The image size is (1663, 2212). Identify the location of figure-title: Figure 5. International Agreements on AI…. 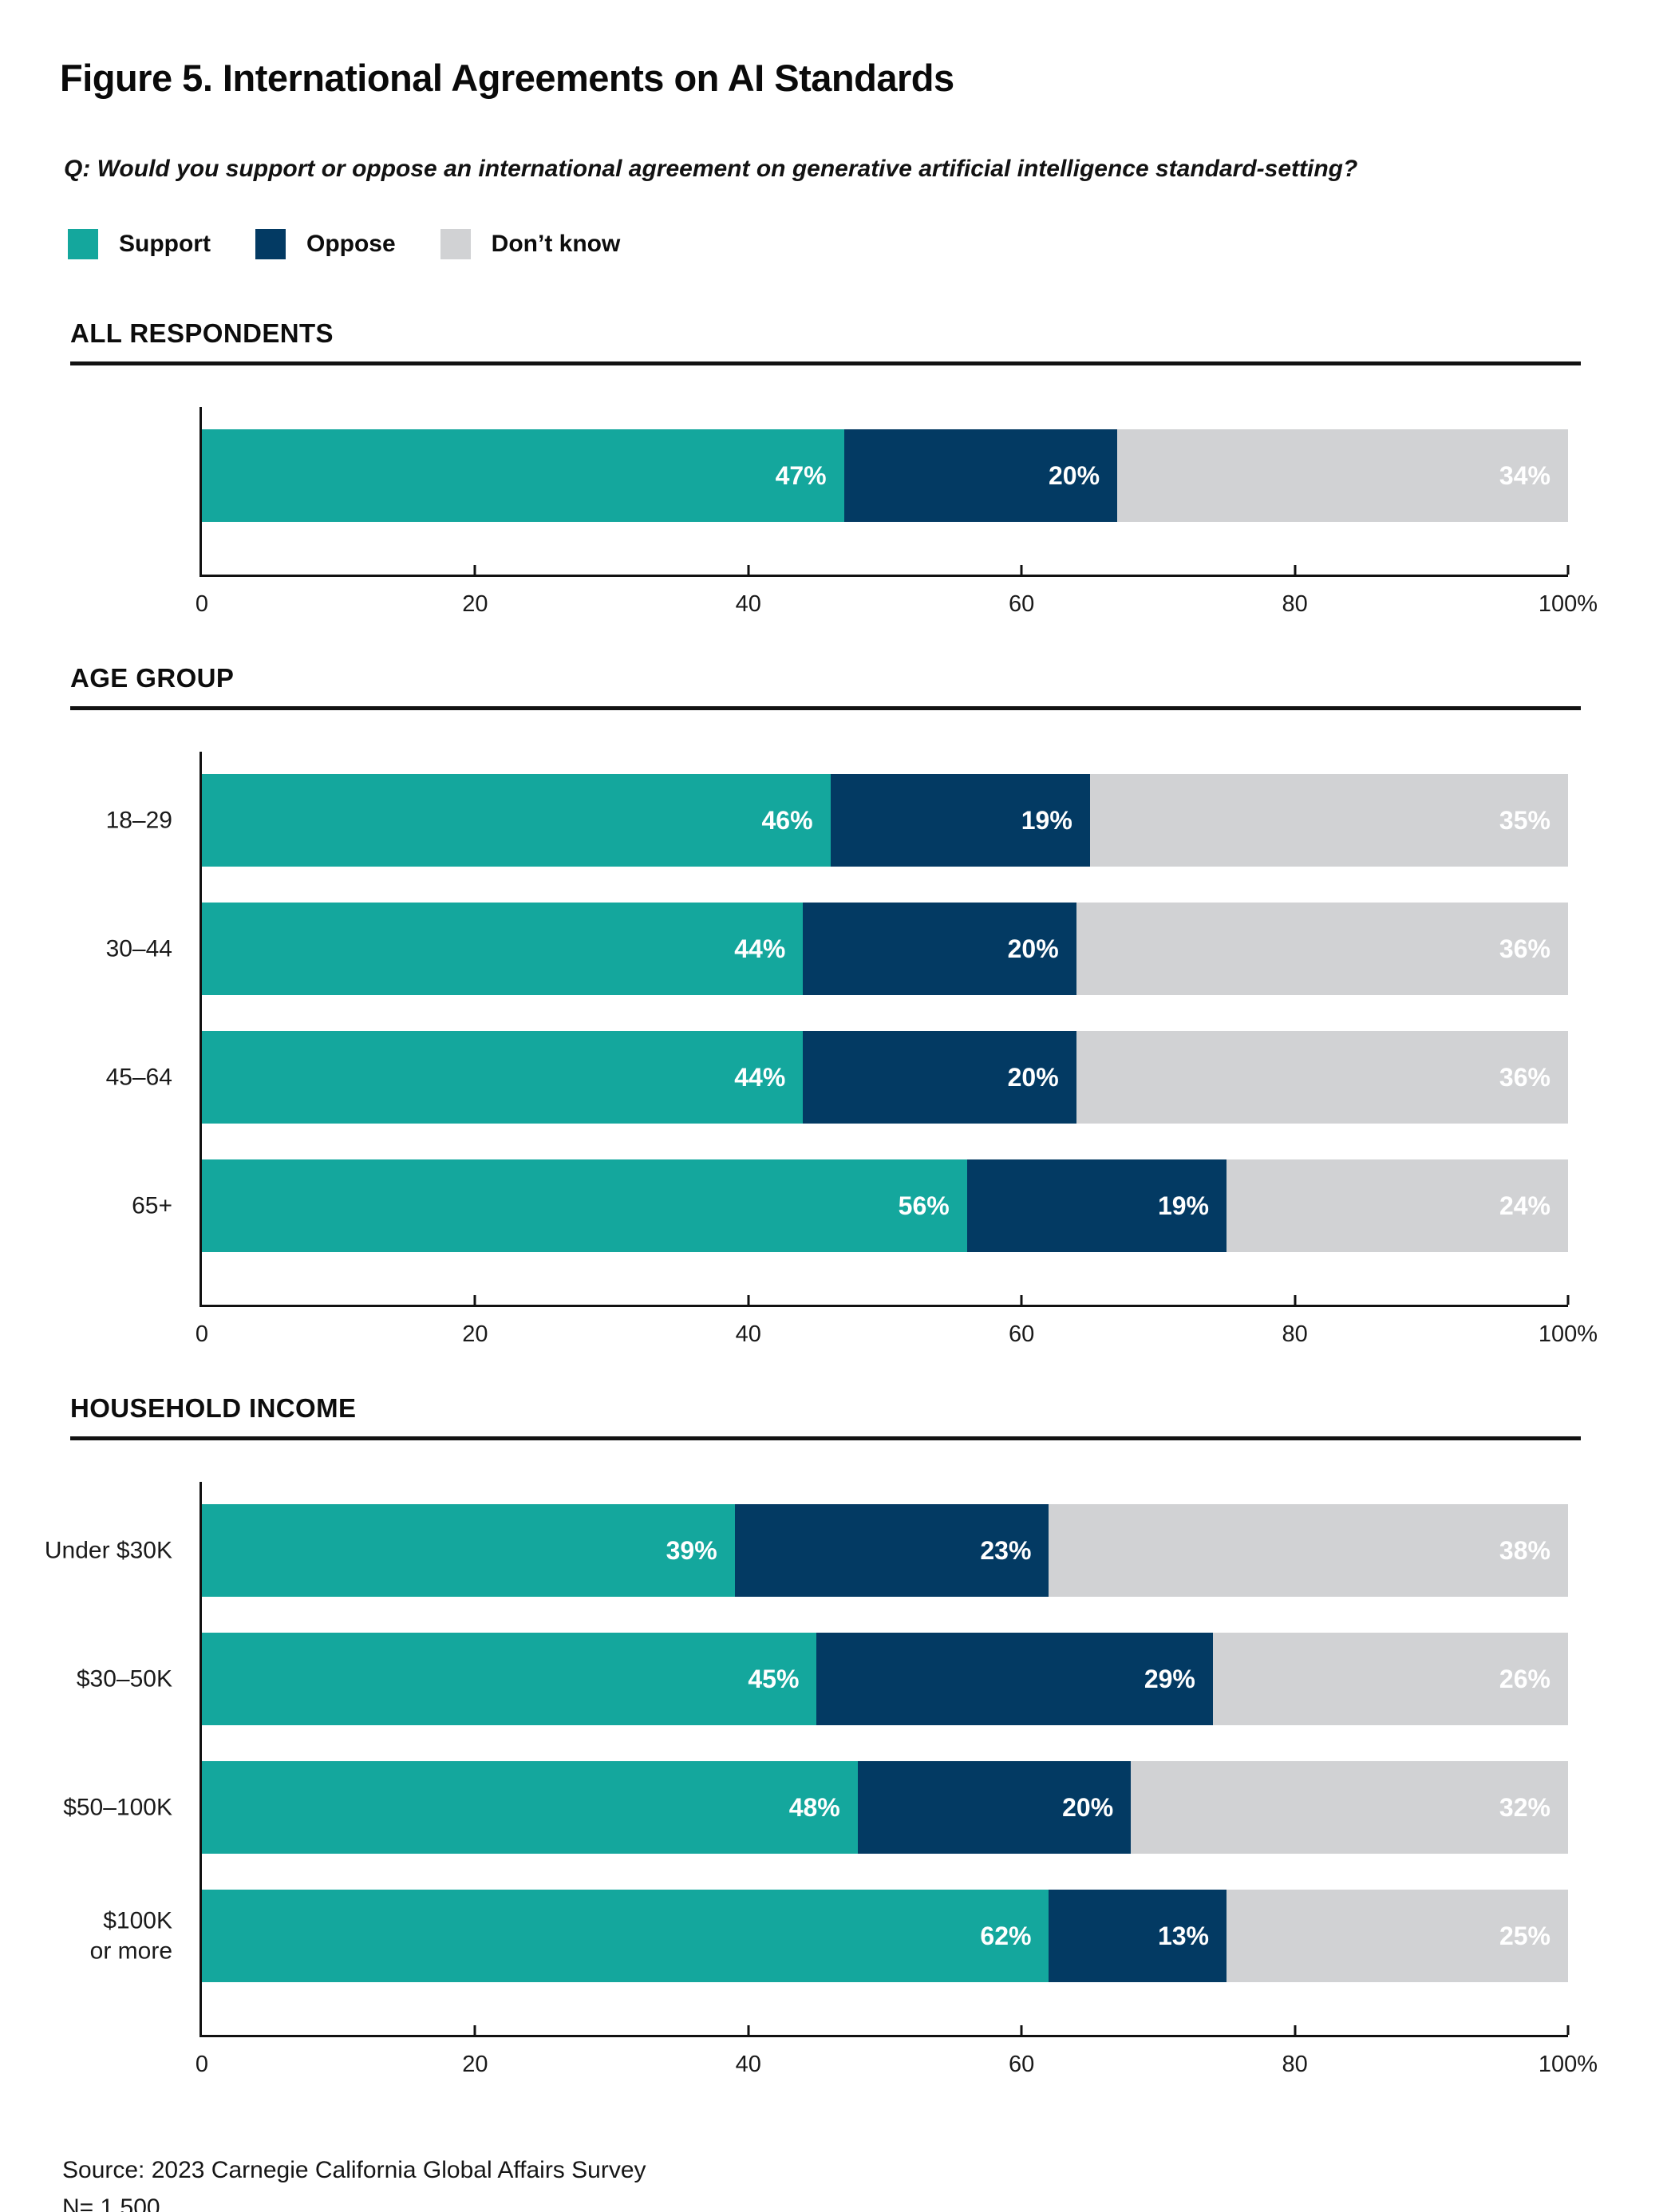
(507, 78).